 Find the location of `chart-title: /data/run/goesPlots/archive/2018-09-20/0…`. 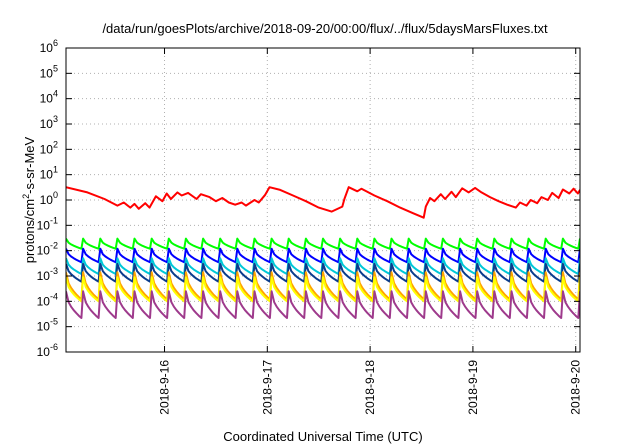

chart-title: /data/run/goesPlots/archive/2018-09-20/0… is located at coordinates (325, 28).